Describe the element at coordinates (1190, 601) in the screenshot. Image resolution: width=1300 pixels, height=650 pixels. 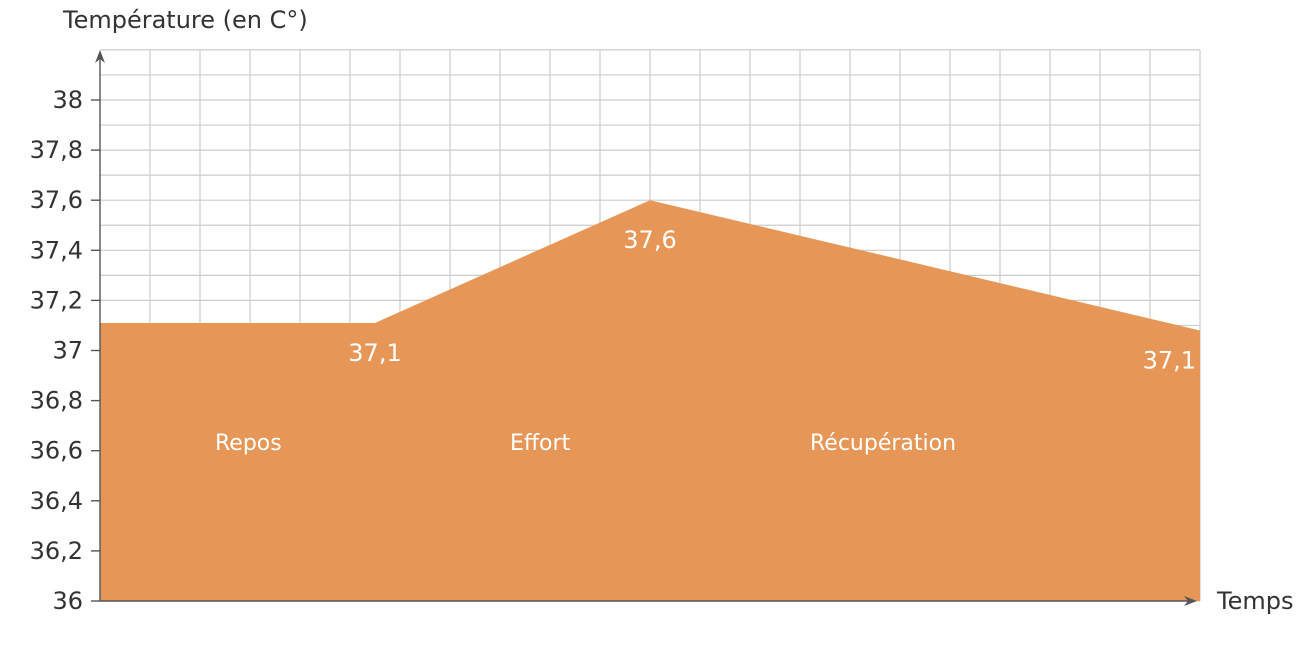
I see `x-axis-arrow-icon` at that location.